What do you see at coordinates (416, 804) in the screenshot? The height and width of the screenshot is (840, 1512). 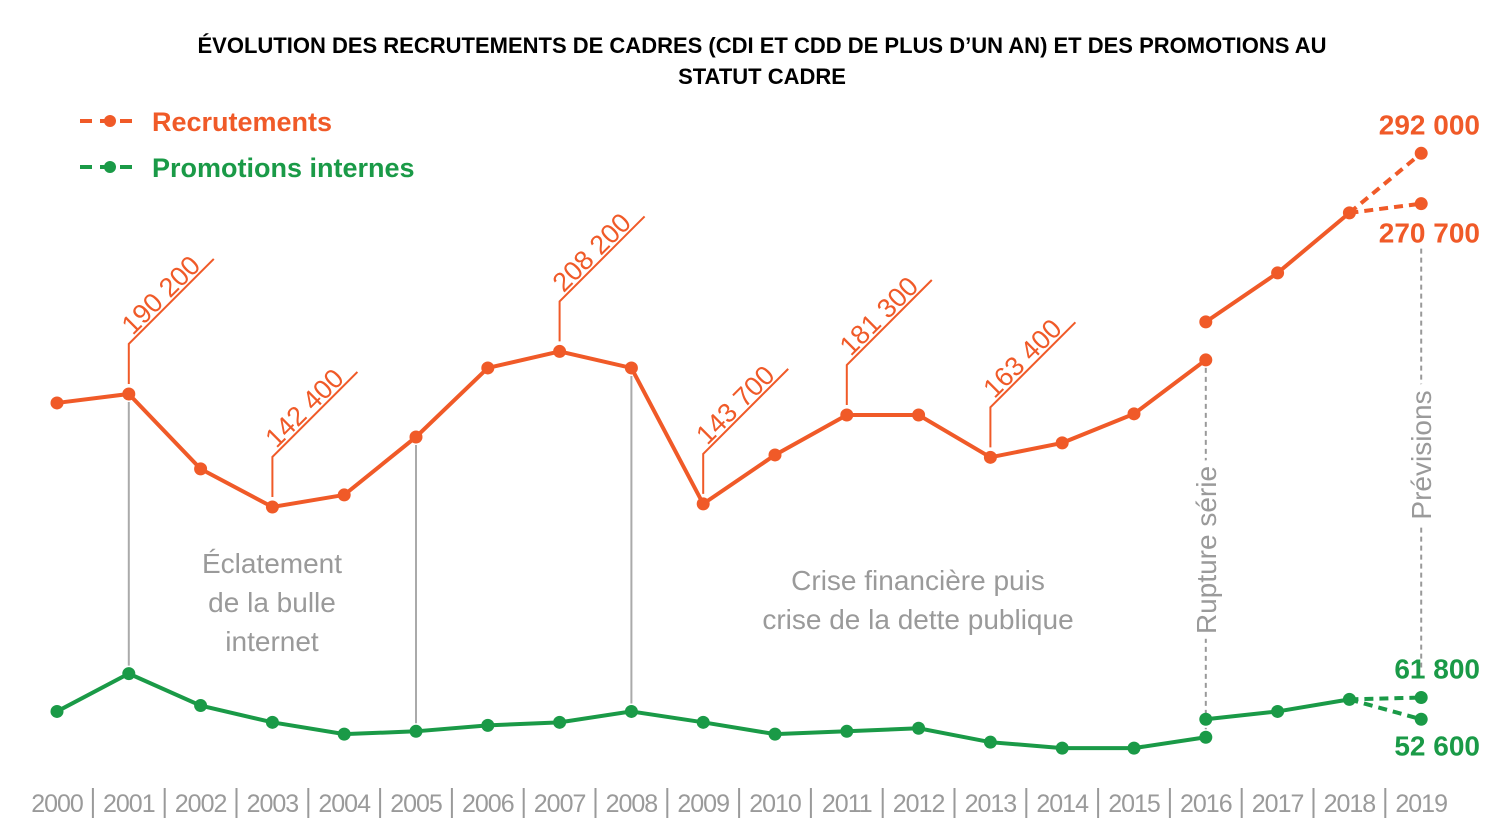 I see `x-tick-label: 2005` at bounding box center [416, 804].